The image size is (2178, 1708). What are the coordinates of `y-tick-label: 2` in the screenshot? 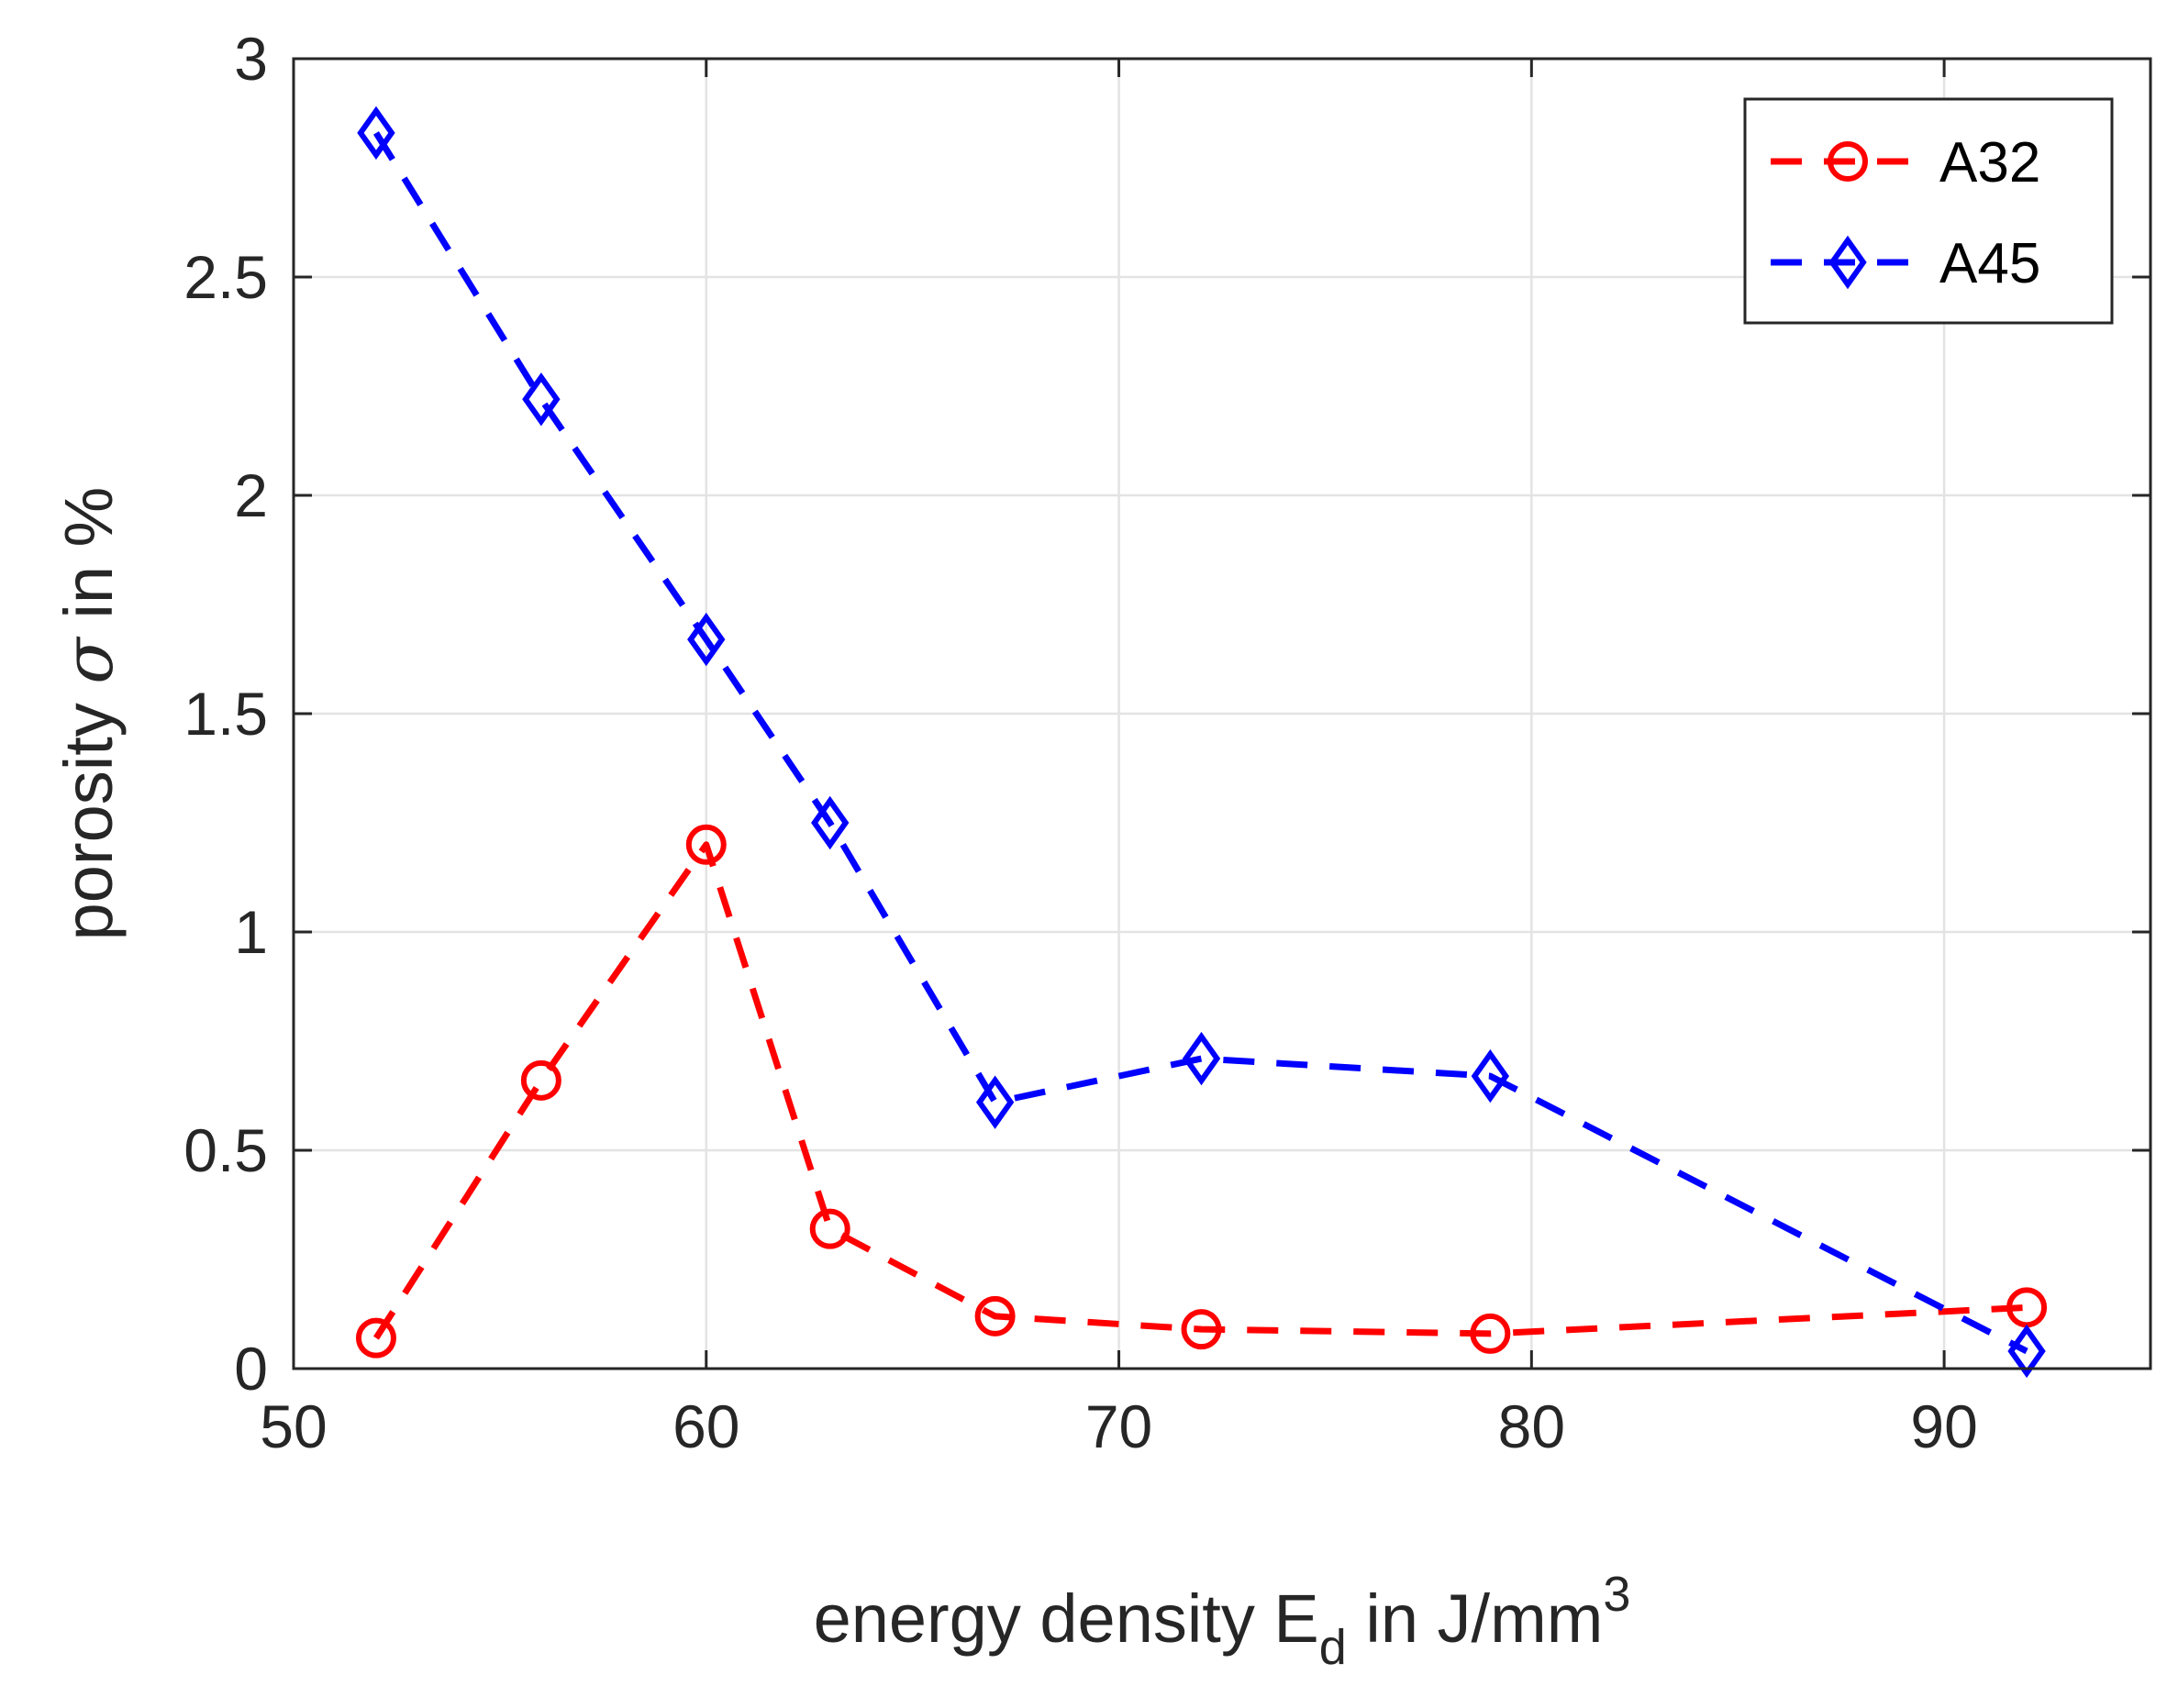 It's located at (251, 495).